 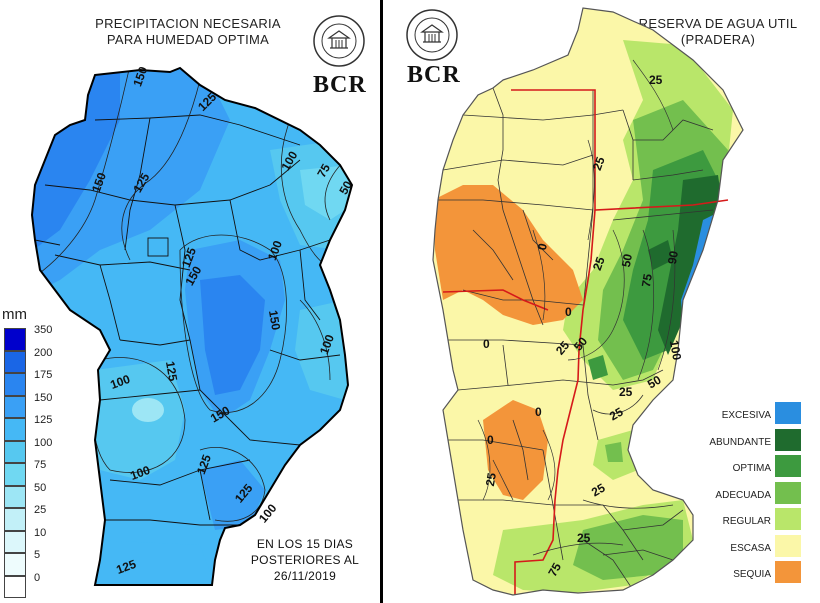 I want to click on legend-label: EXCESIVA, so click(x=746, y=415).